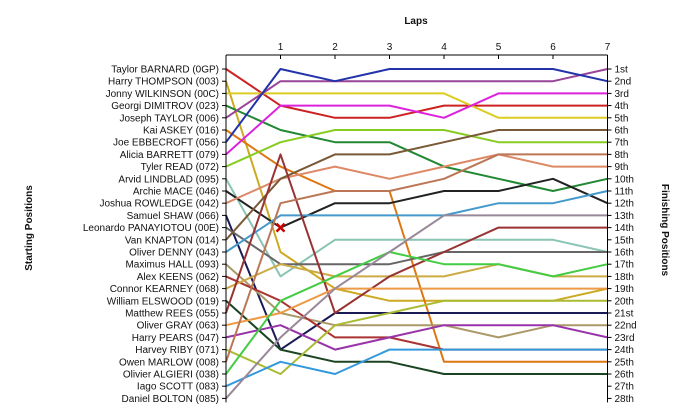 The image size is (700, 420). Describe the element at coordinates (622, 118) in the screenshot. I see `finishing-position-label: 5th` at that location.